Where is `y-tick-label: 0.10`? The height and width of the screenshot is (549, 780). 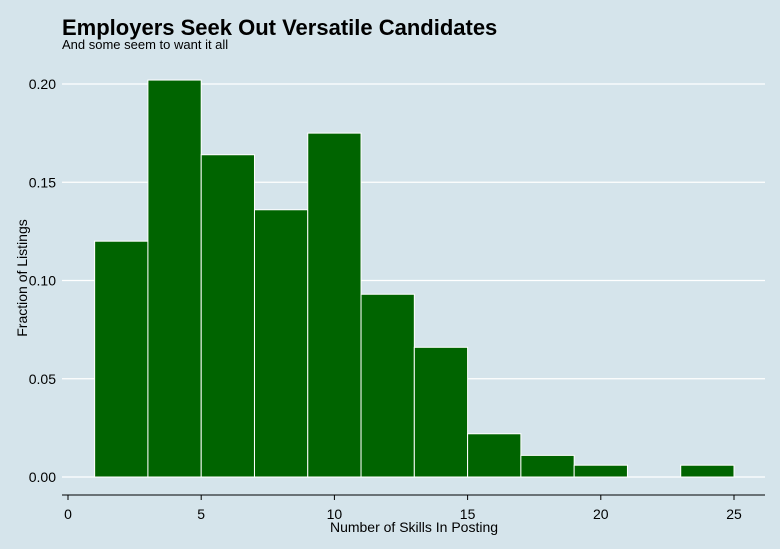 y-tick-label: 0.10 is located at coordinates (42, 281).